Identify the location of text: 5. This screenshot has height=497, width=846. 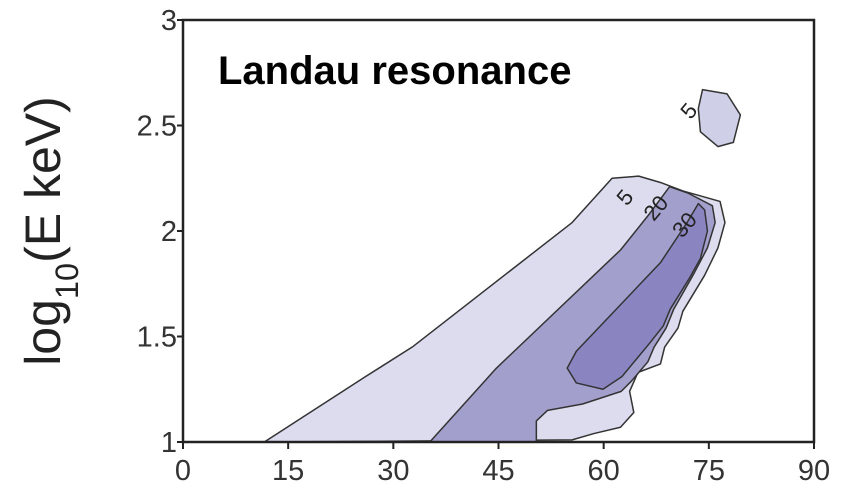
(688, 111).